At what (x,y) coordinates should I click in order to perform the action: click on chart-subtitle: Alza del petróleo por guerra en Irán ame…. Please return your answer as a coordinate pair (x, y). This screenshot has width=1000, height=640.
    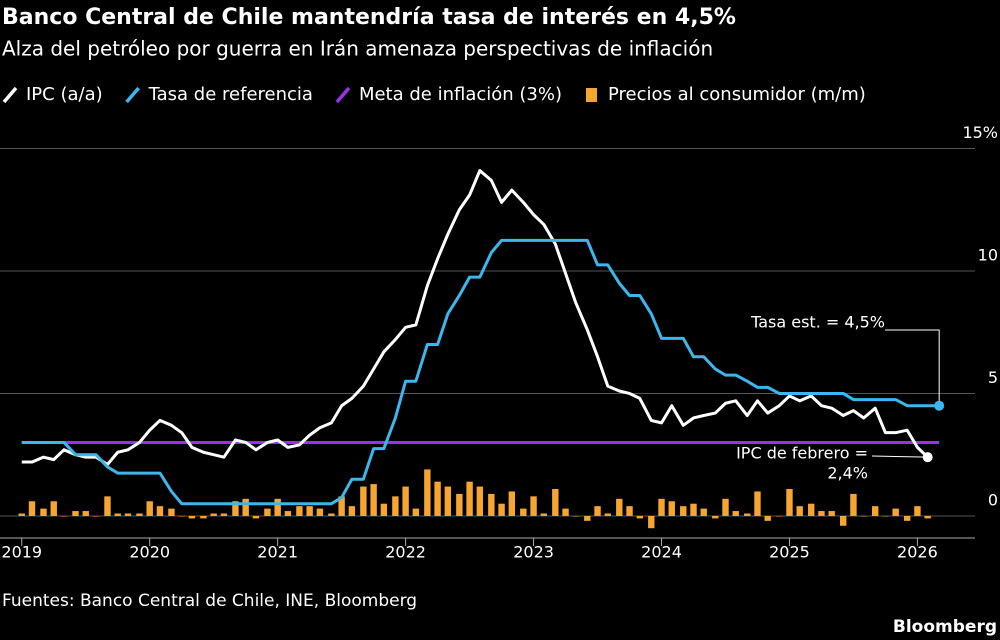
    Looking at the image, I should click on (357, 49).